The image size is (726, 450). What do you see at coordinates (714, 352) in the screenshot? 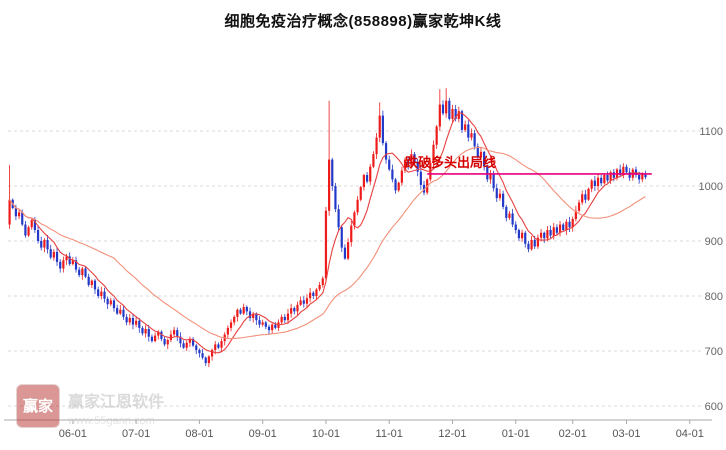
I see `y-tick-label: 700` at bounding box center [714, 352].